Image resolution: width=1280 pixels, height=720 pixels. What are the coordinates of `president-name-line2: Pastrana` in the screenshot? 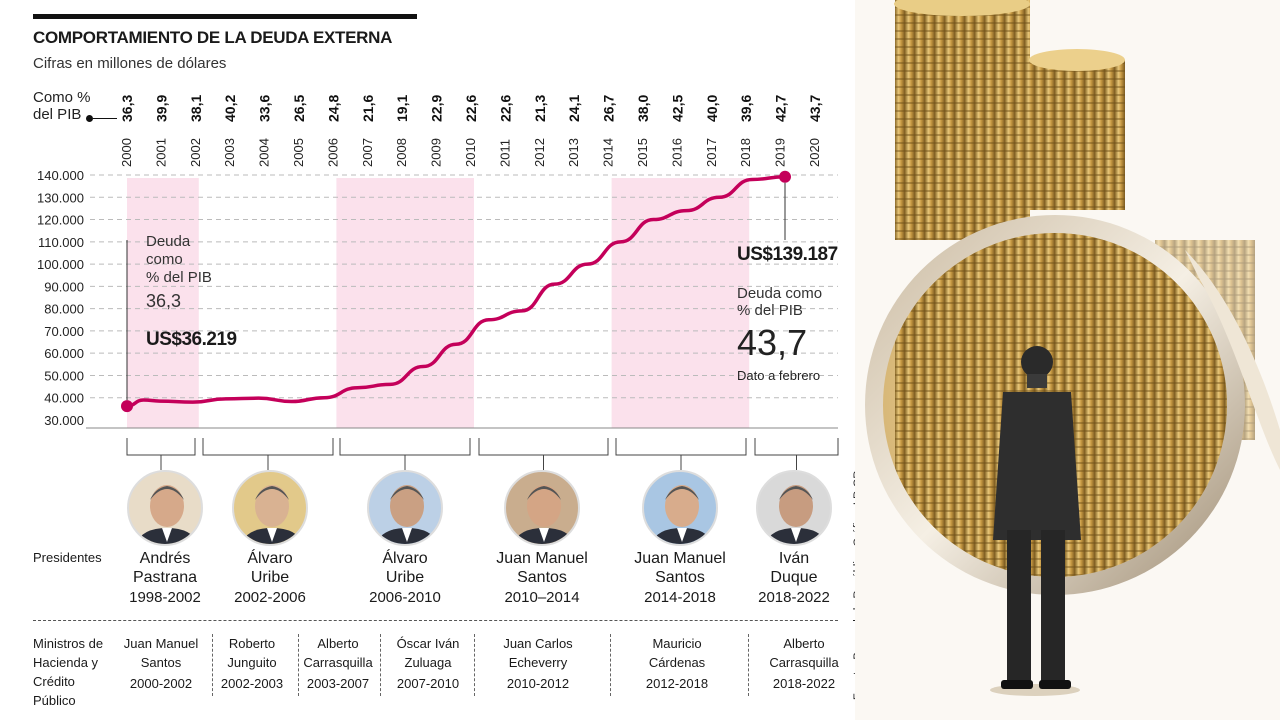 It's located at (165, 577).